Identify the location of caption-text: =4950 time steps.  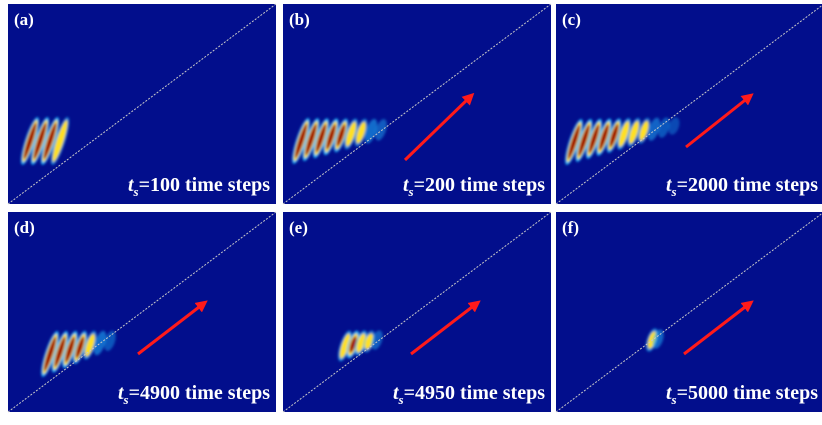
(475, 393).